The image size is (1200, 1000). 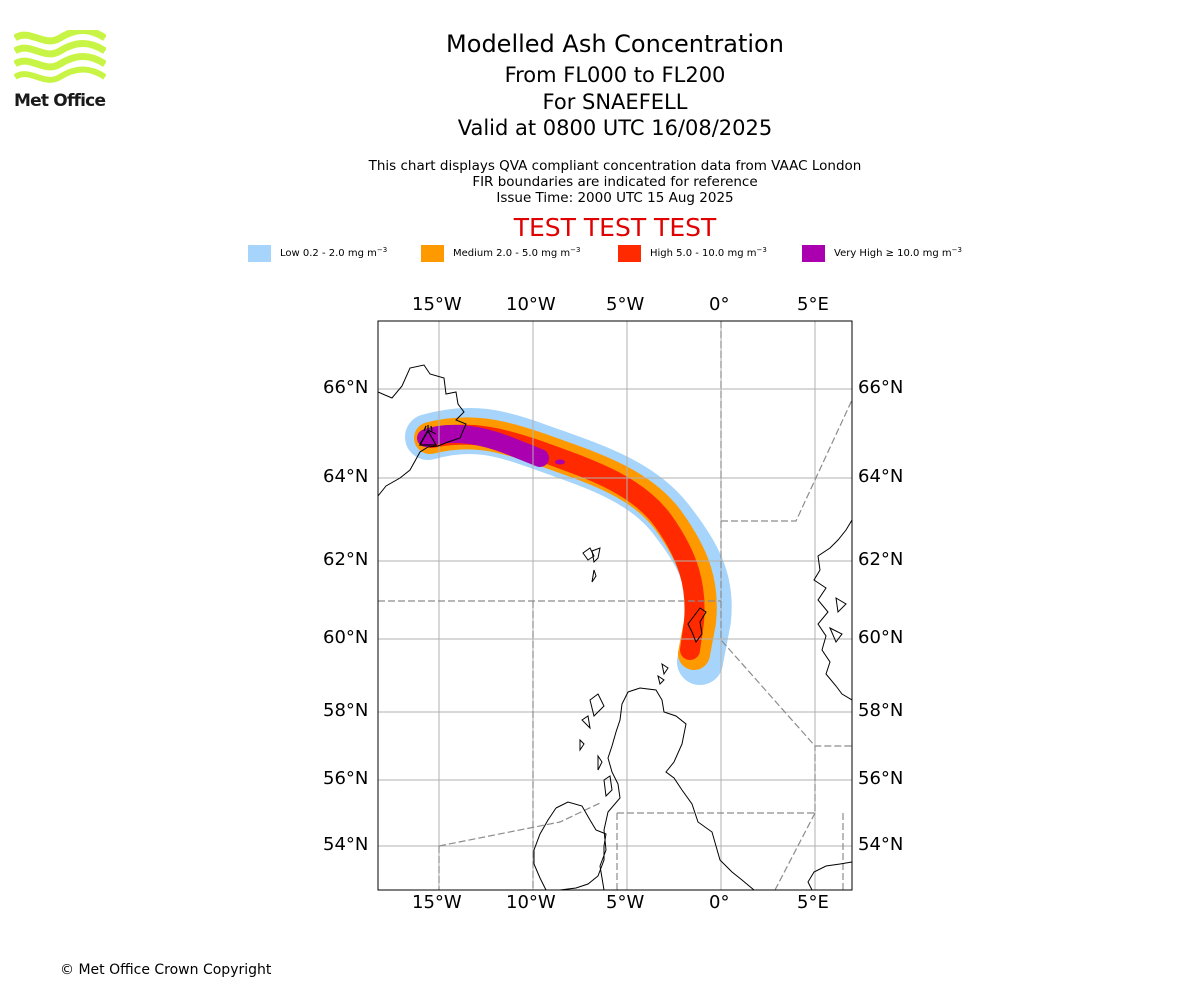 What do you see at coordinates (346, 710) in the screenshot?
I see `lat-label-left: 58°N` at bounding box center [346, 710].